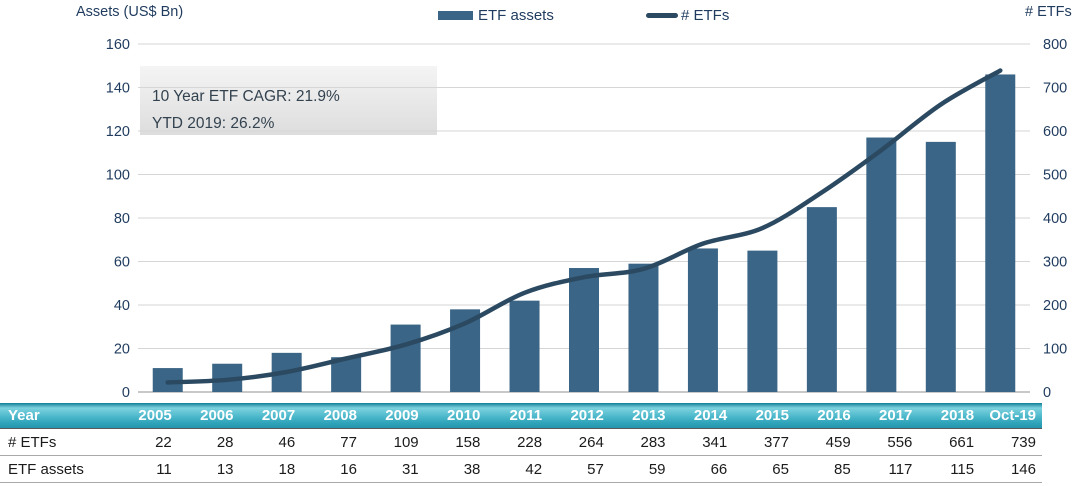 This screenshot has width=1087, height=486. Describe the element at coordinates (705, 15) in the screenshot. I see `legend-label-num-etfs: # ETFs` at that location.